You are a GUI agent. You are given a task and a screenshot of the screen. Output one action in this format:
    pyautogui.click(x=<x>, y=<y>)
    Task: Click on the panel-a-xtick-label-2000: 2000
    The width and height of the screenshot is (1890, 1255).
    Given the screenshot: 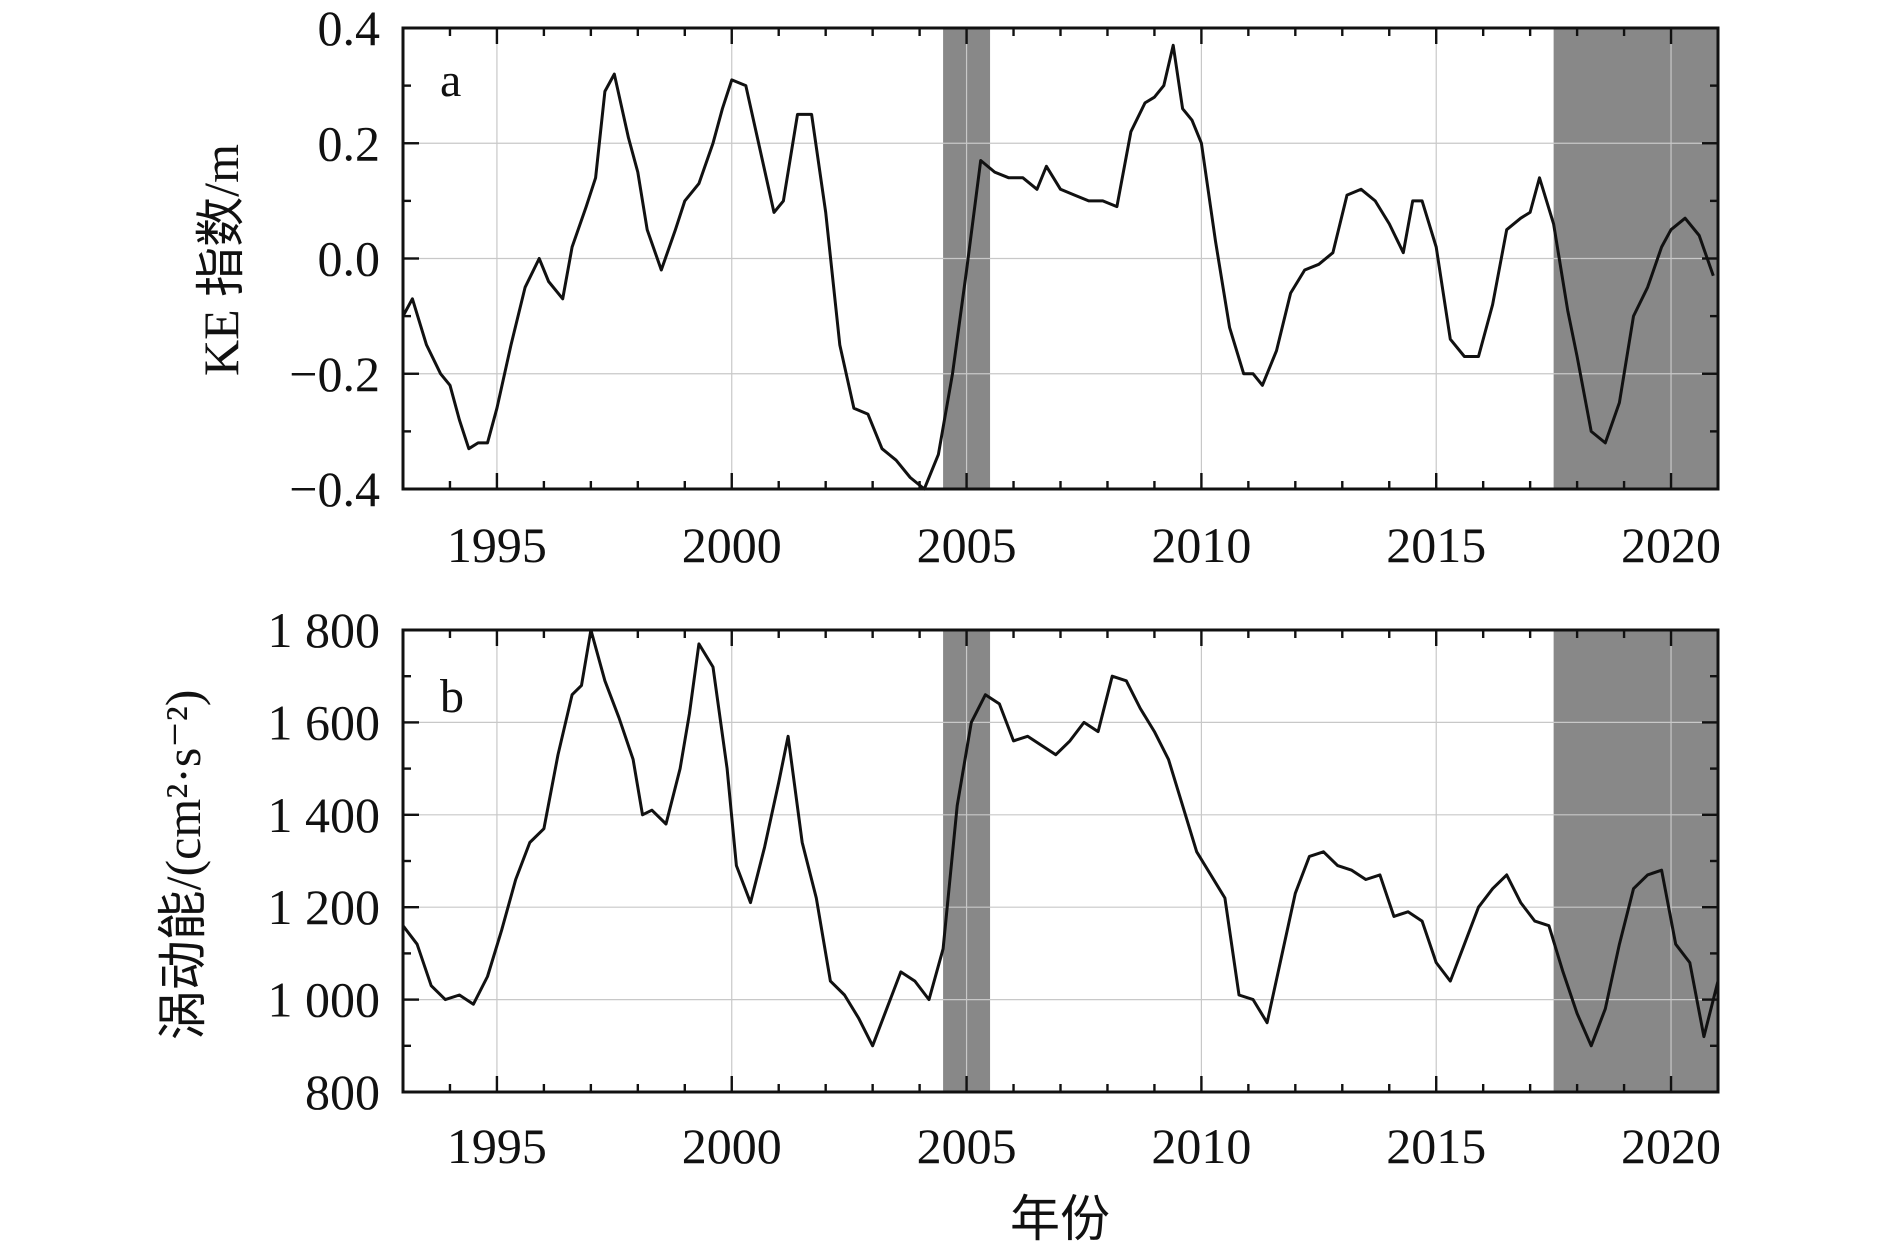 What is the action you would take?
    pyautogui.click(x=732, y=545)
    